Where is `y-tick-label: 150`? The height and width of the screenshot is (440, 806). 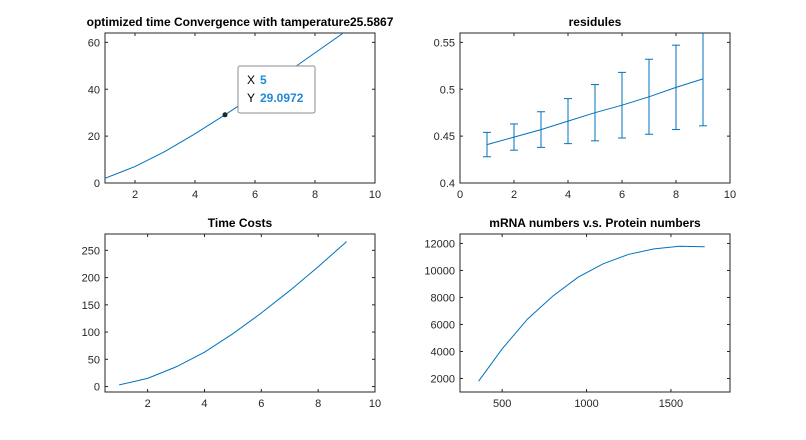
y-tick-label: 150 is located at coordinates (91, 306).